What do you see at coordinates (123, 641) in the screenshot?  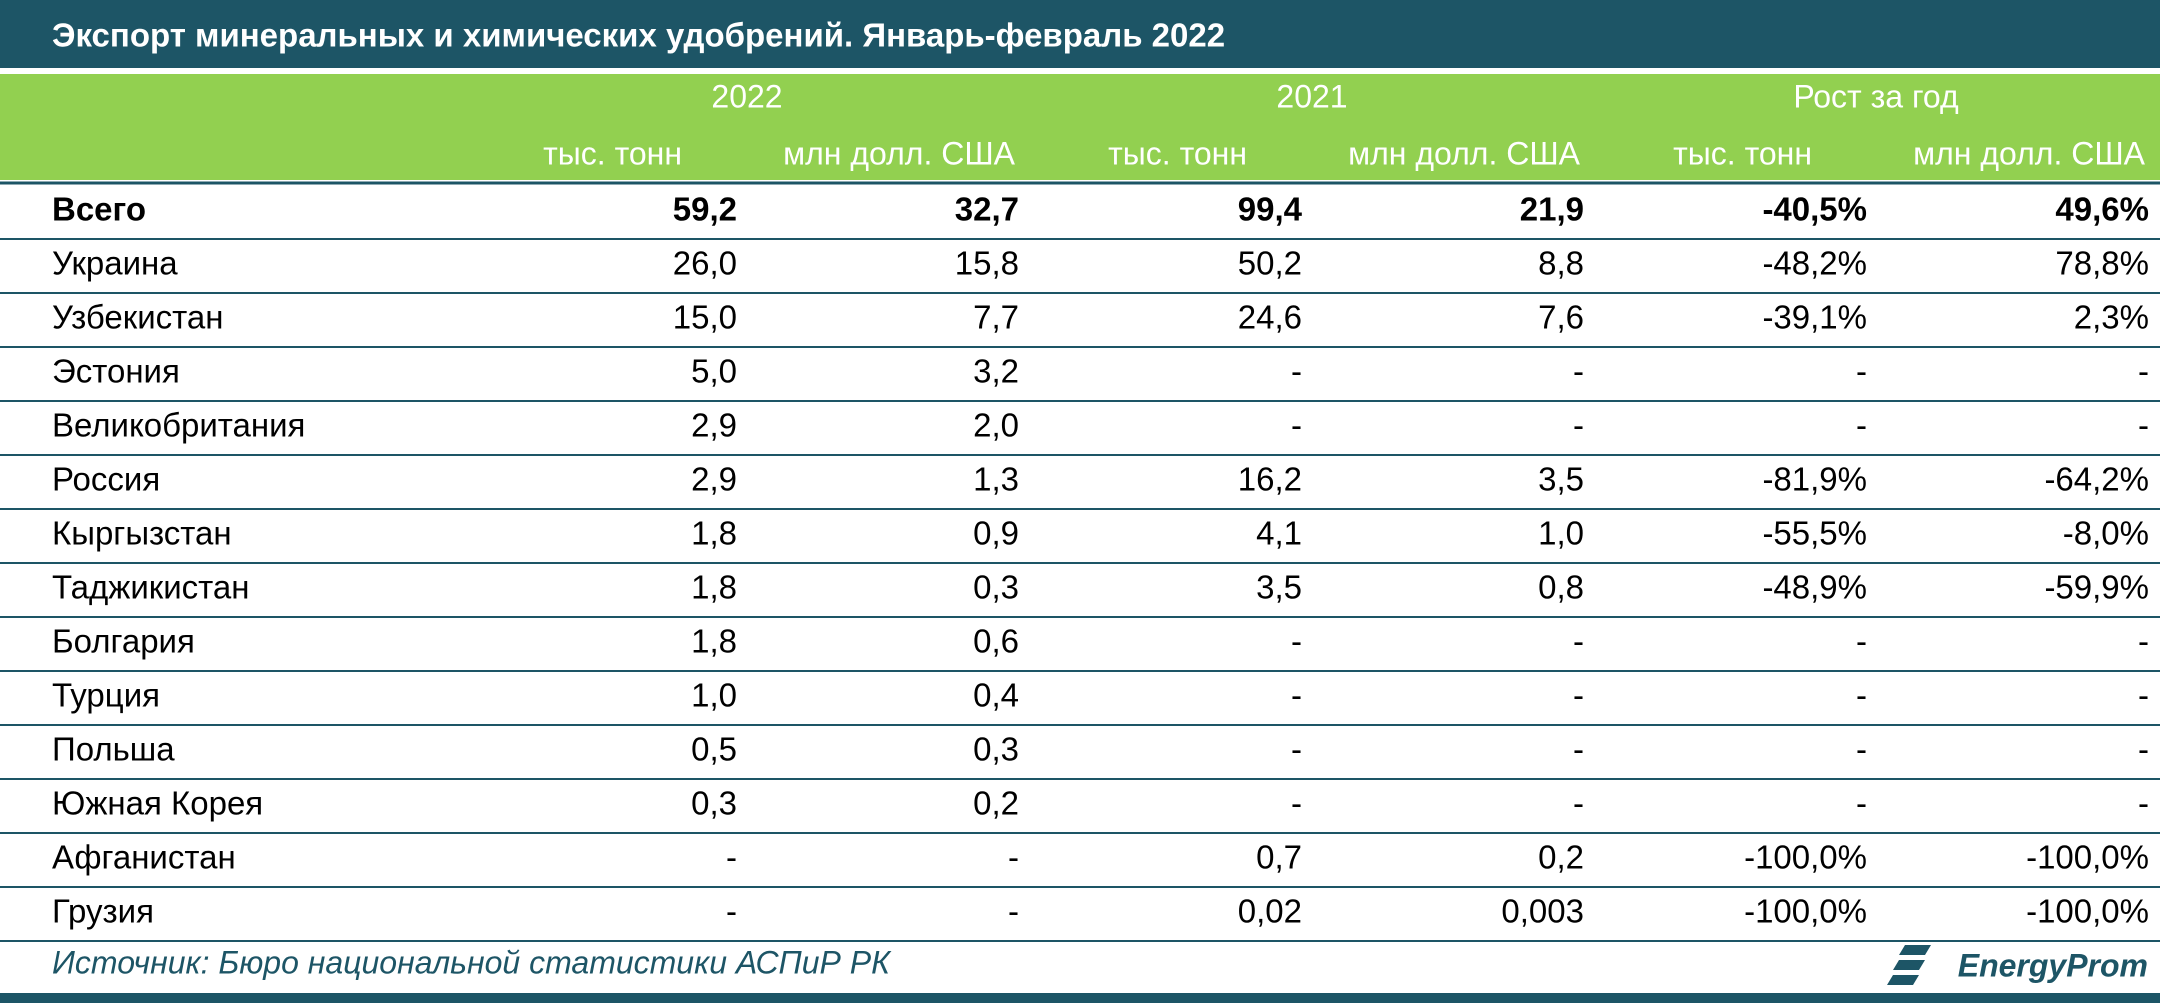 I see `row-label: Болгария` at bounding box center [123, 641].